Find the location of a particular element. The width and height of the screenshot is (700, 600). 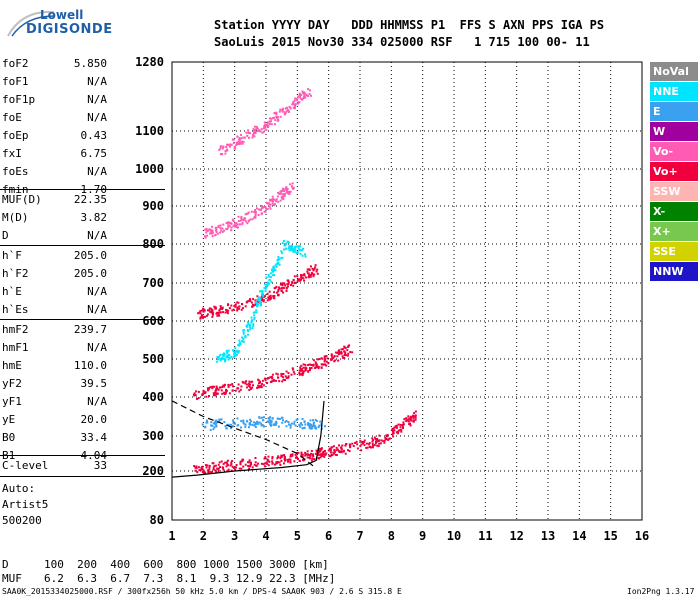

param-row: hmE 110.0 is located at coordinates (82, 367).